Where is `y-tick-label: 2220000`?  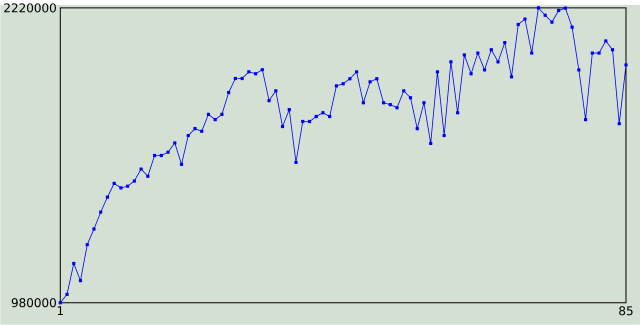 y-tick-label: 2220000 is located at coordinates (30, 8).